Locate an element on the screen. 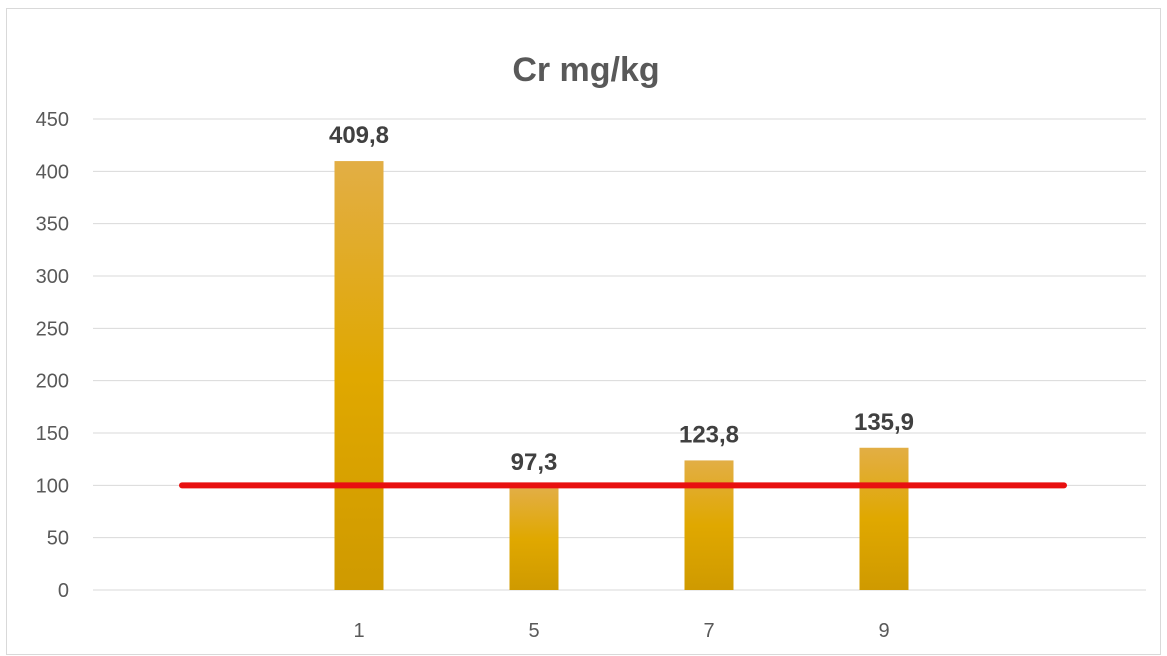 The image size is (1167, 656). chart-title: Cr mg/kg is located at coordinates (585, 70).